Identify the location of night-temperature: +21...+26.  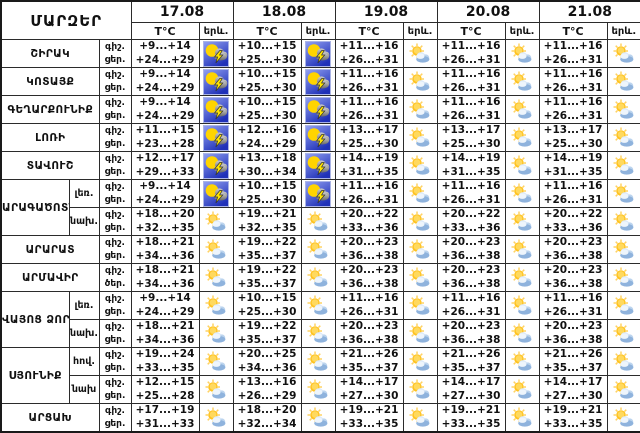
(471, 354).